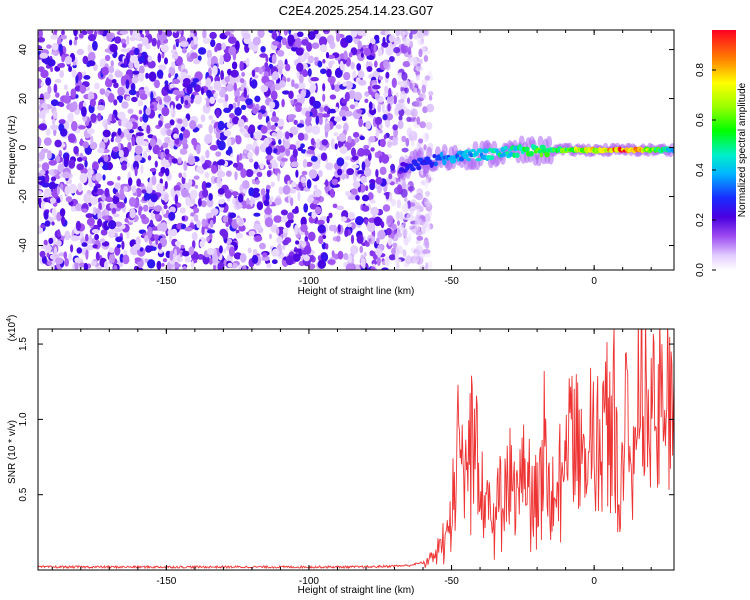 Image resolution: width=750 pixels, height=600 pixels. I want to click on ridge-halo, so click(549, 142).